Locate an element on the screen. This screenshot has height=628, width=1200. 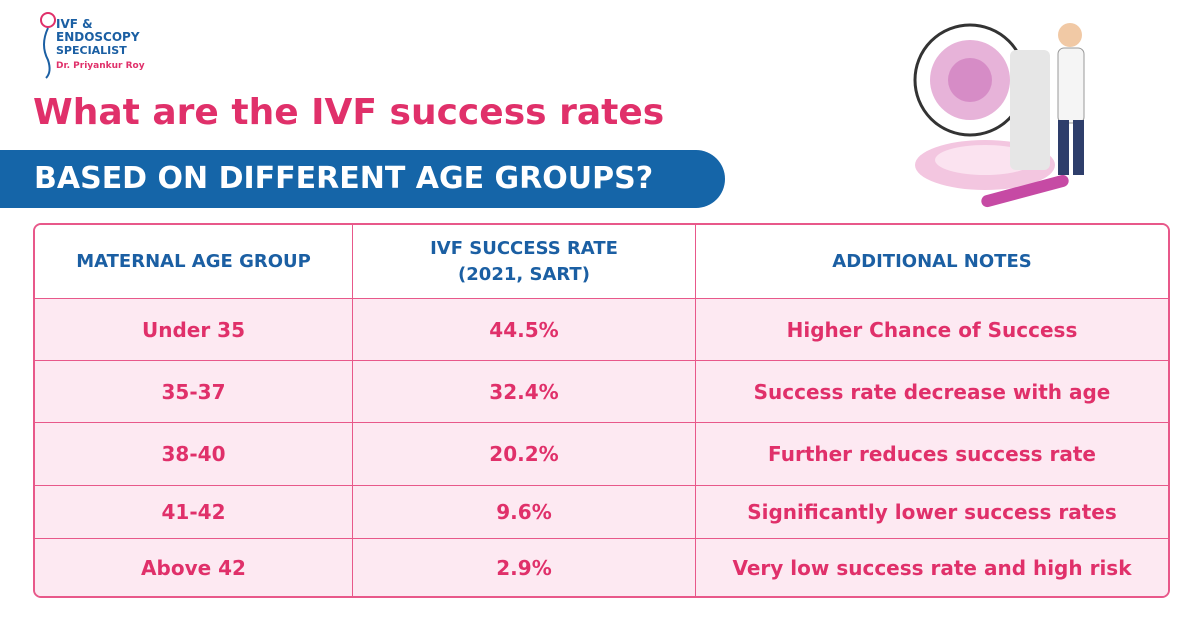
table-cell: Very low success rate and high risk is located at coordinates (932, 567).